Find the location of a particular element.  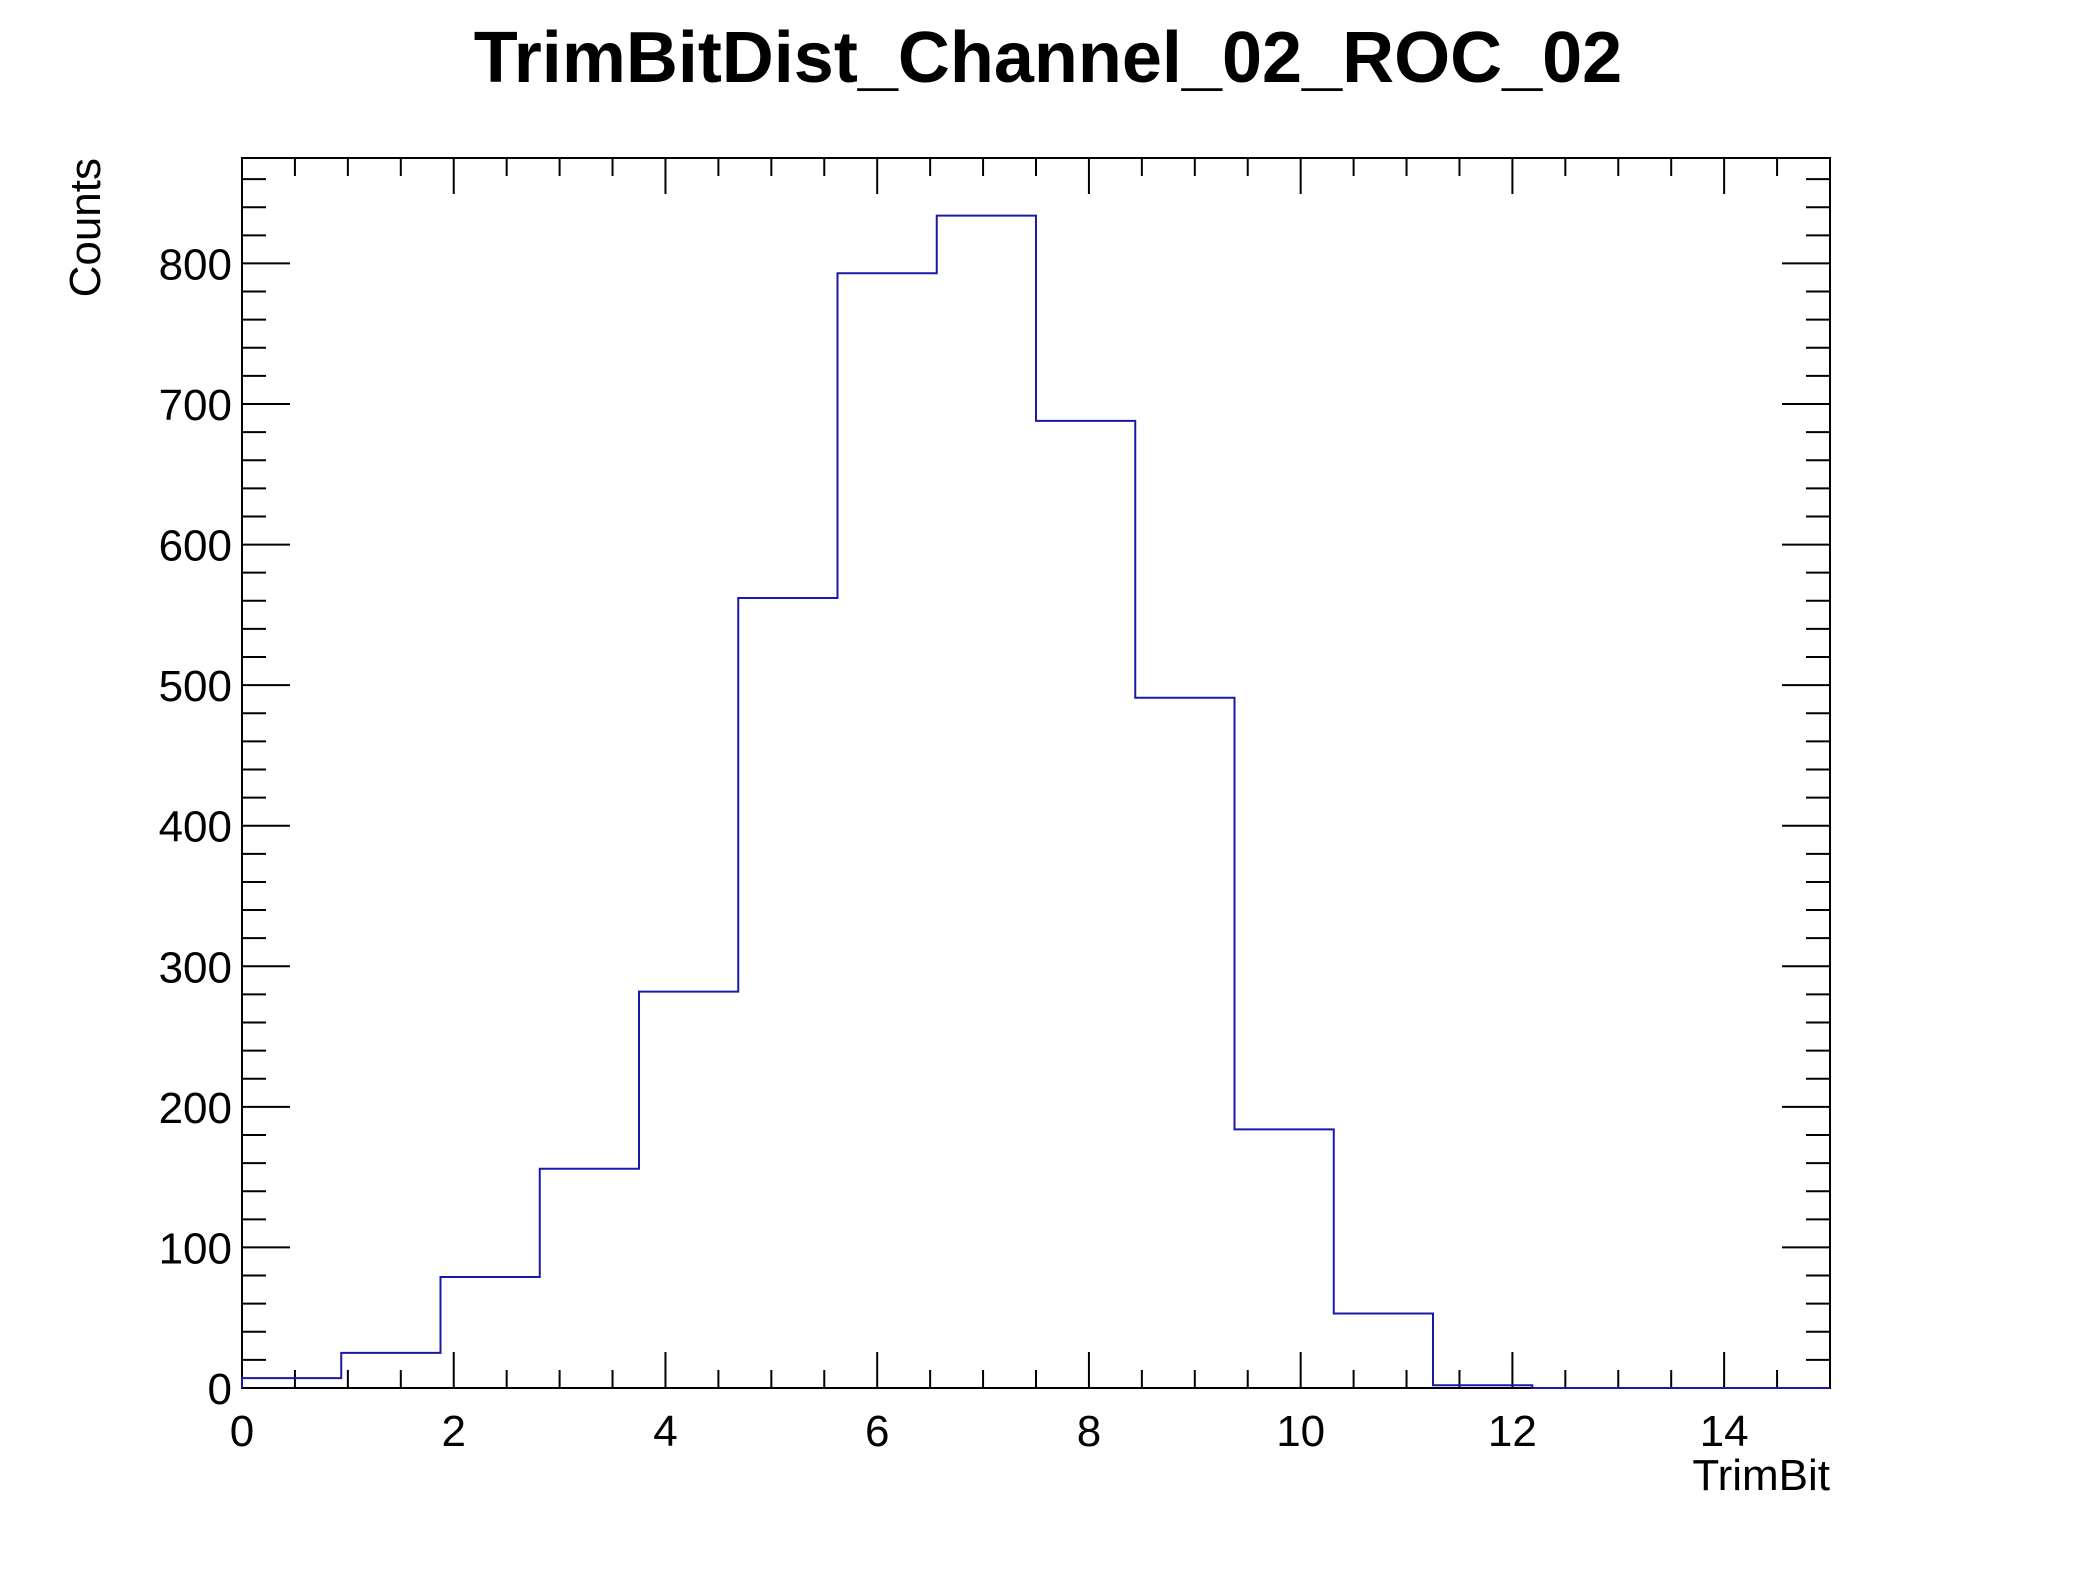

y-tick-labels: 0 100 200 300 400 500 600 700 800 is located at coordinates (195, 827).